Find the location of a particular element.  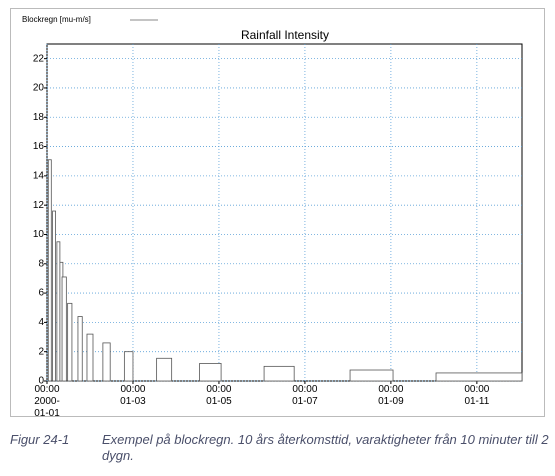

y-tick-label: 20 is located at coordinates (39, 88).